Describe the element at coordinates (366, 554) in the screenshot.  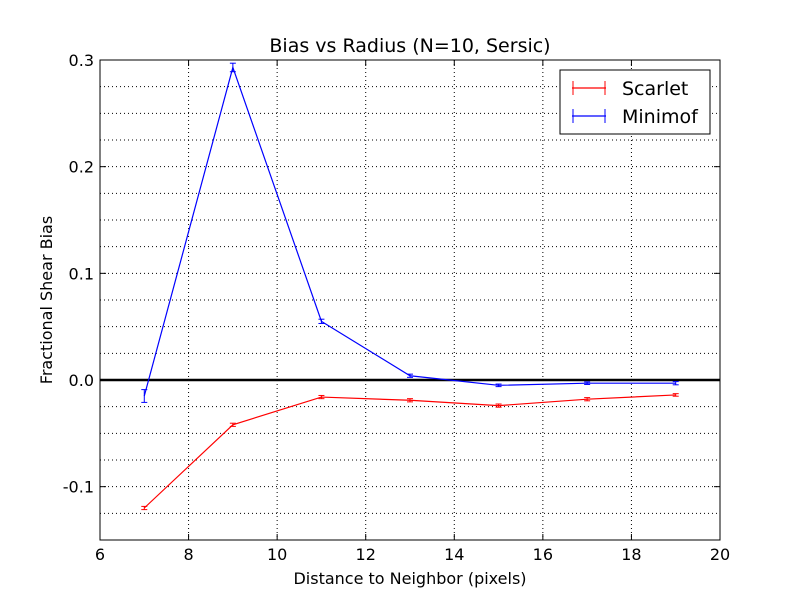
I see `x-tick-label: 12` at that location.